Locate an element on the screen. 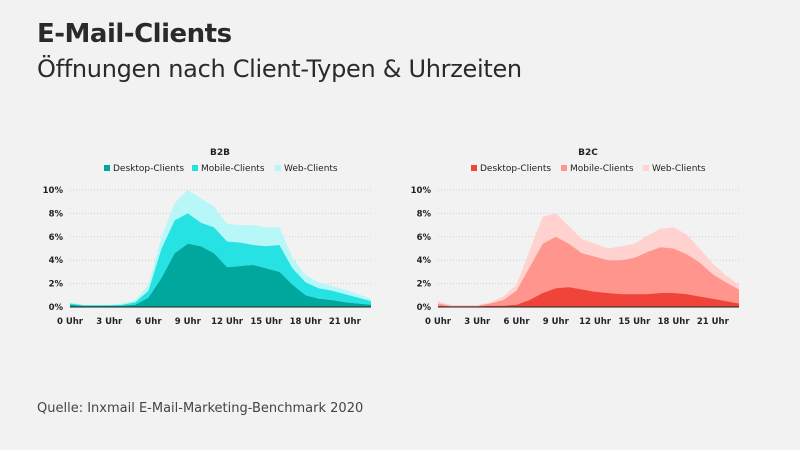 The height and width of the screenshot is (450, 800). legend-item-b2b-2: Web-Clients is located at coordinates (306, 169).